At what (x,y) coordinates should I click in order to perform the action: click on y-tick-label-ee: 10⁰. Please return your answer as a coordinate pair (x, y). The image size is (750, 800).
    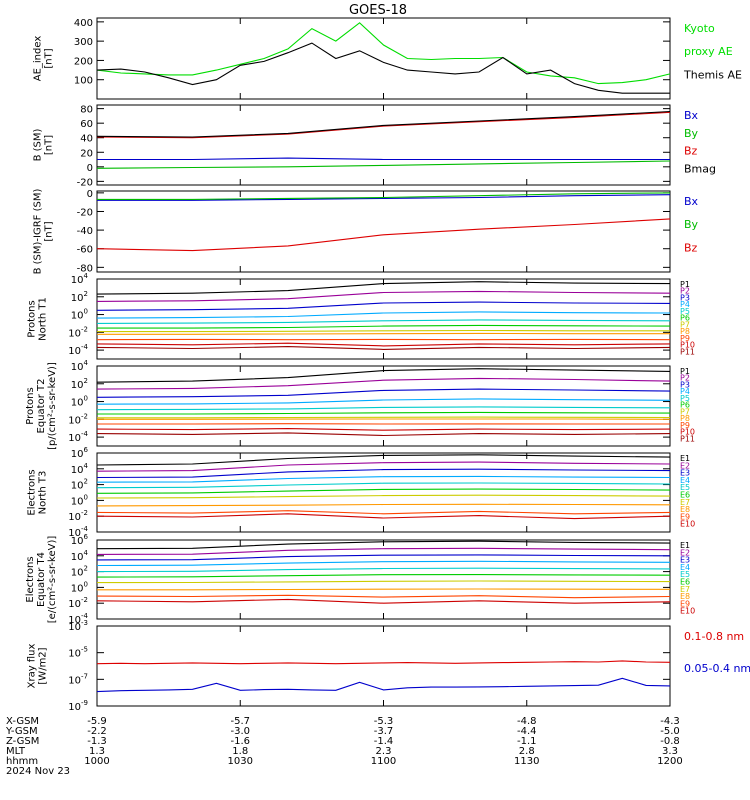
    Looking at the image, I should click on (79, 587).